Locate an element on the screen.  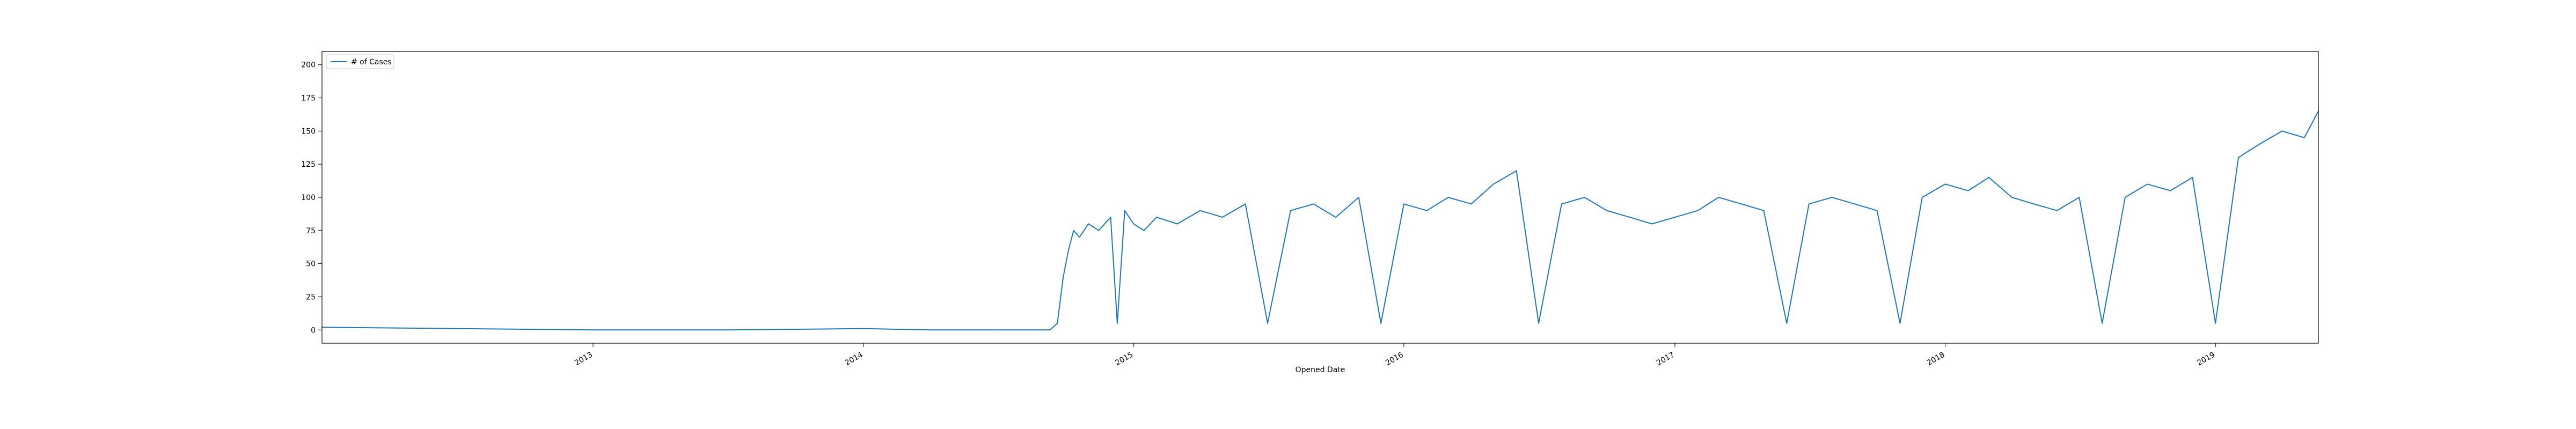
x-axis: 2013 2014 2015 2016 2017 2018 2019 is located at coordinates (1394, 355).